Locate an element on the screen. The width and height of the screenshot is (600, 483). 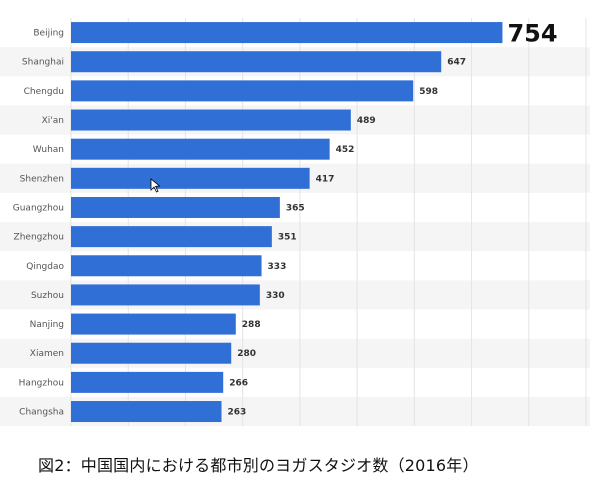
value-label: 365 is located at coordinates (295, 208).